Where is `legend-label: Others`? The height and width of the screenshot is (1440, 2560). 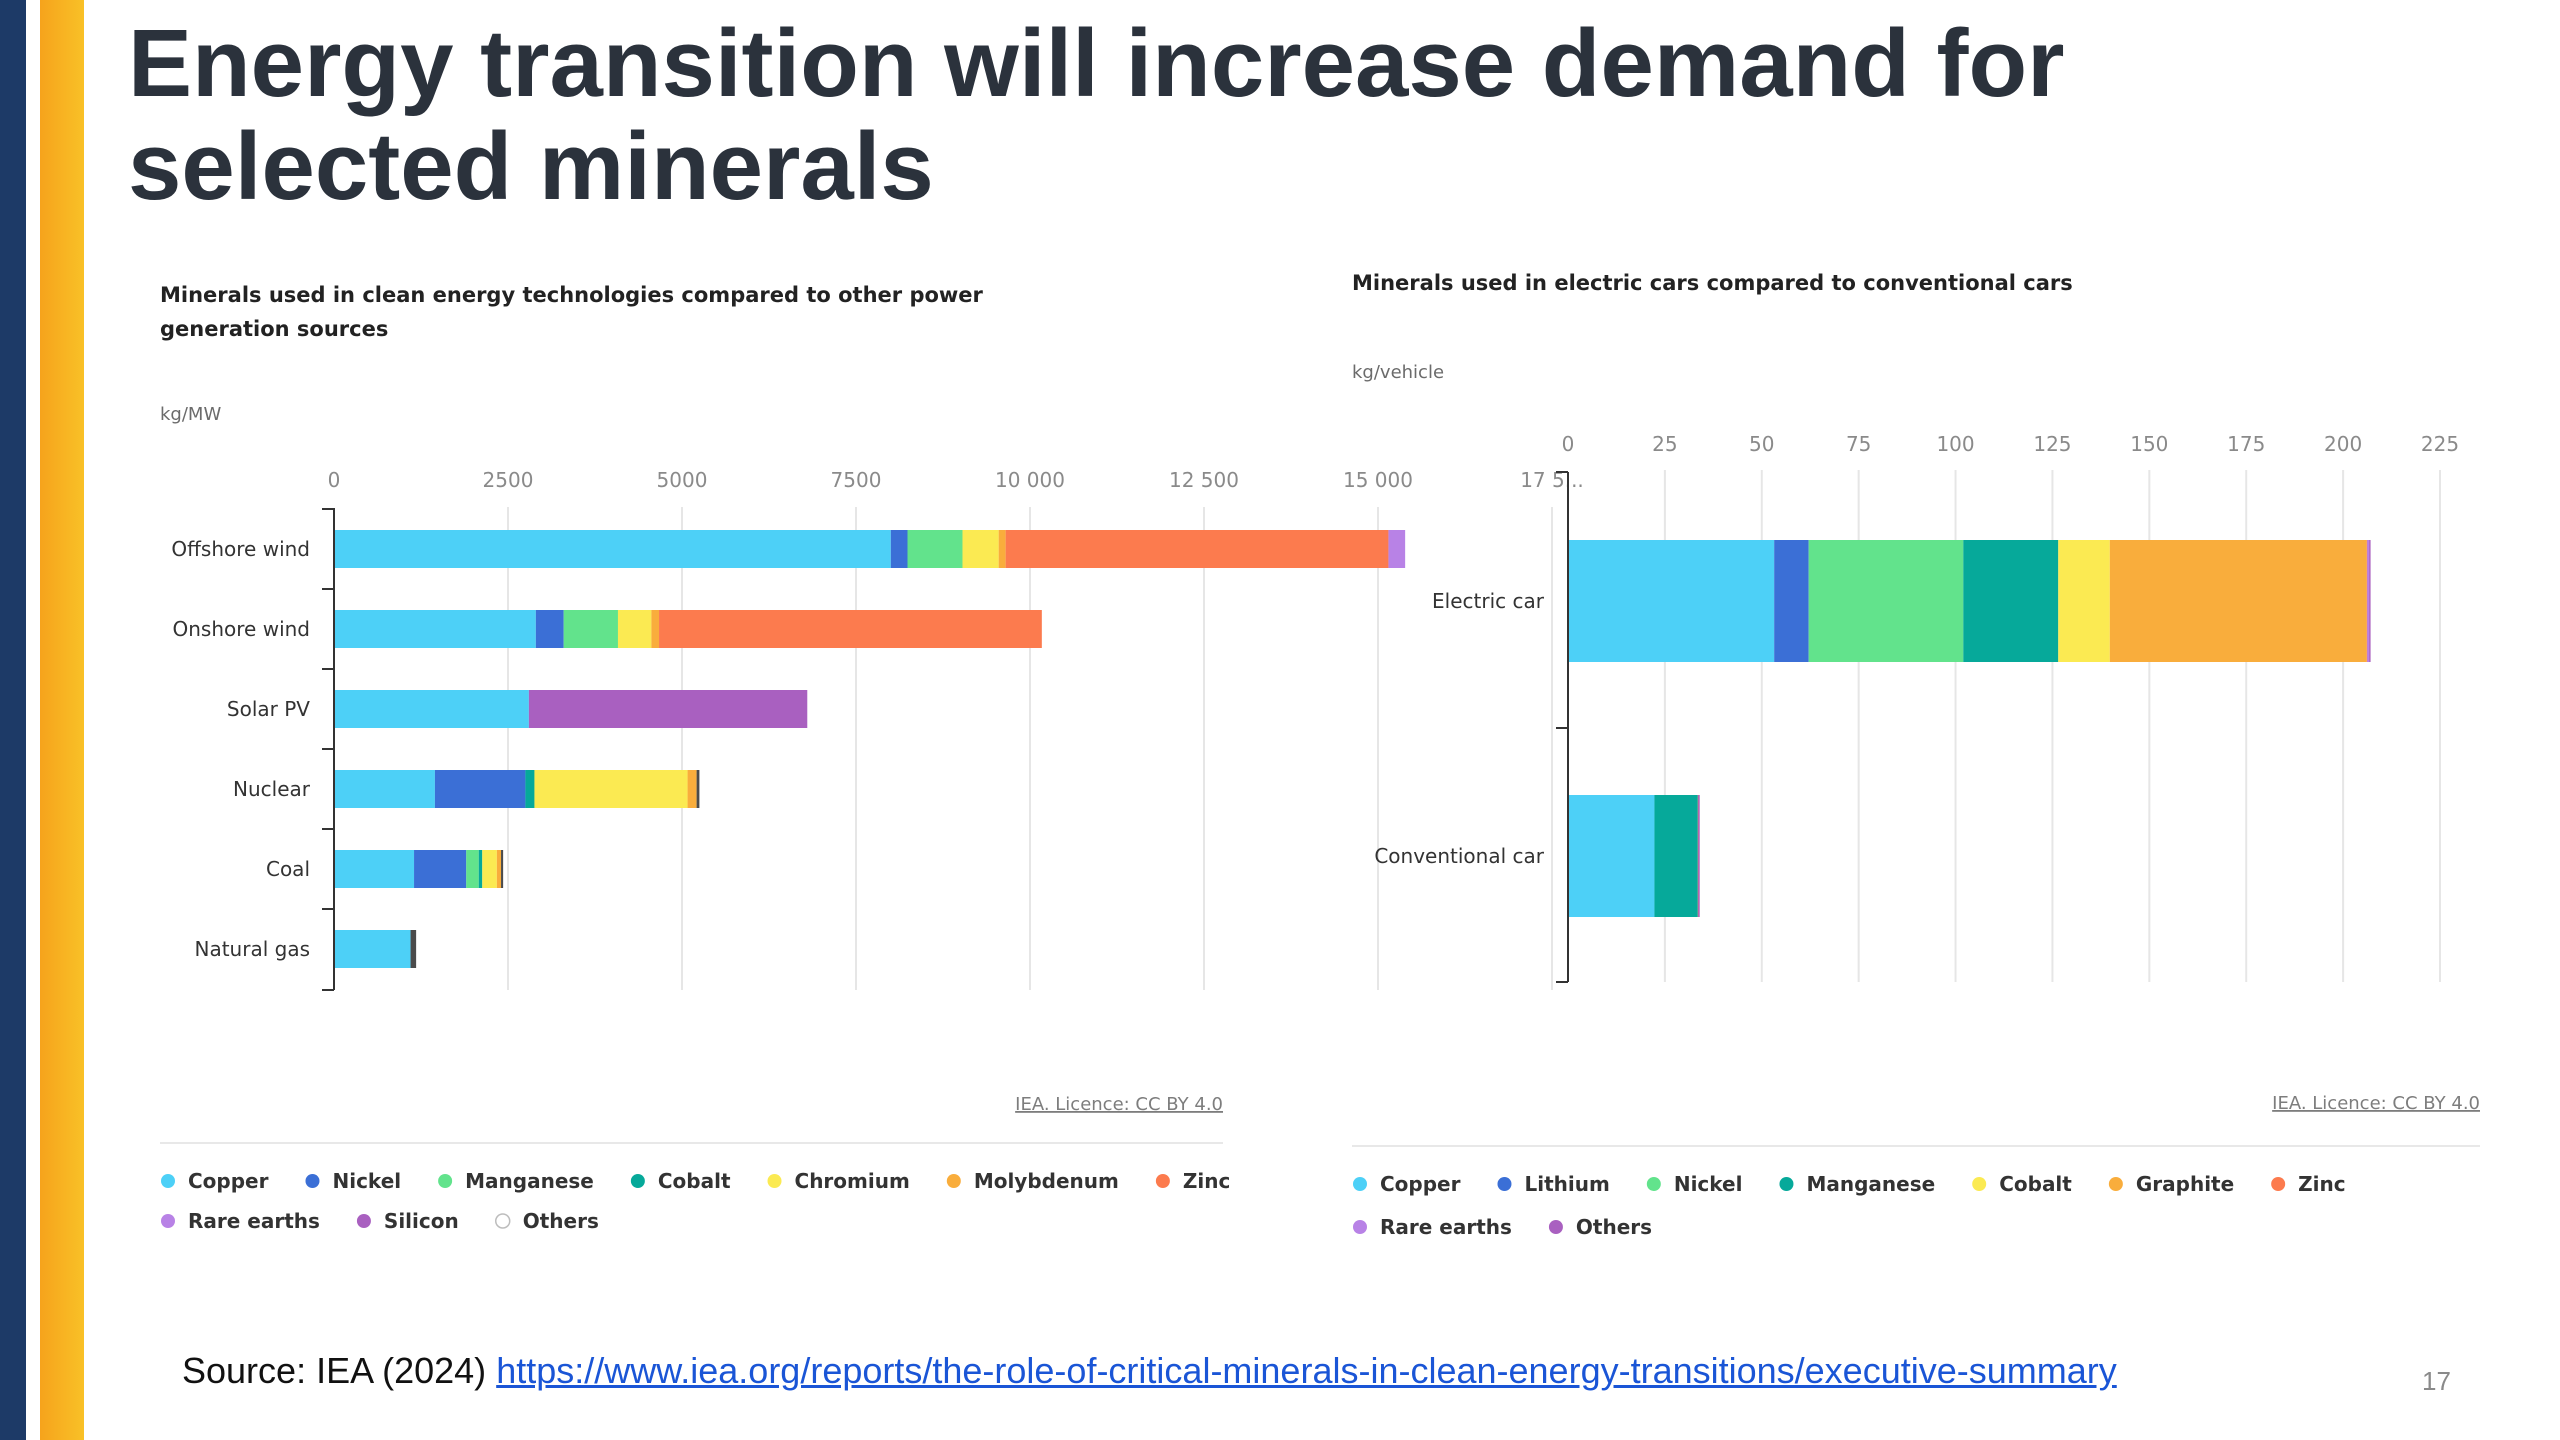
legend-label: Others is located at coordinates (561, 1221).